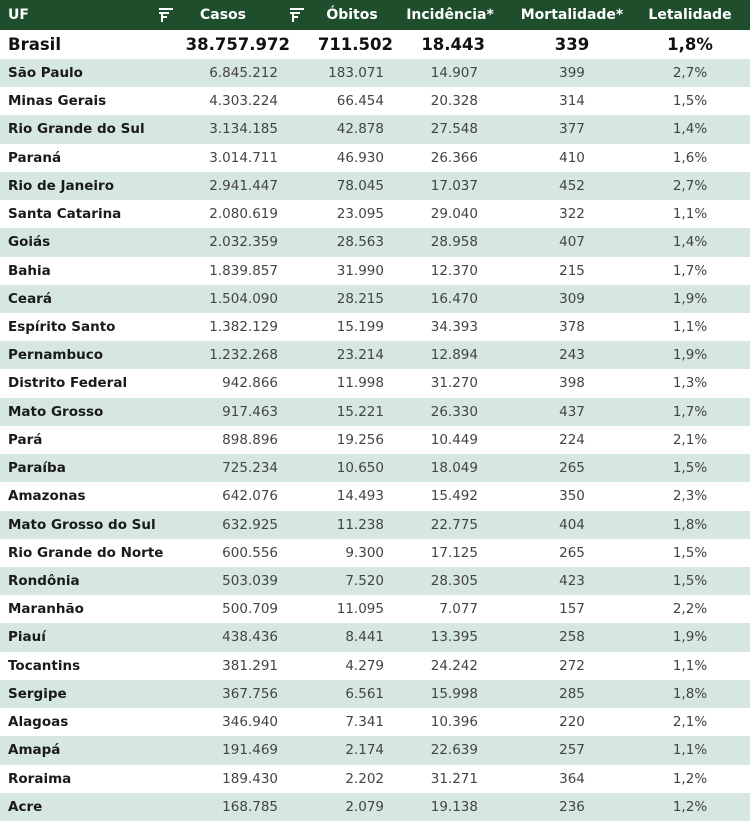  What do you see at coordinates (47, 496) in the screenshot?
I see `row-label: Amazonas` at bounding box center [47, 496].